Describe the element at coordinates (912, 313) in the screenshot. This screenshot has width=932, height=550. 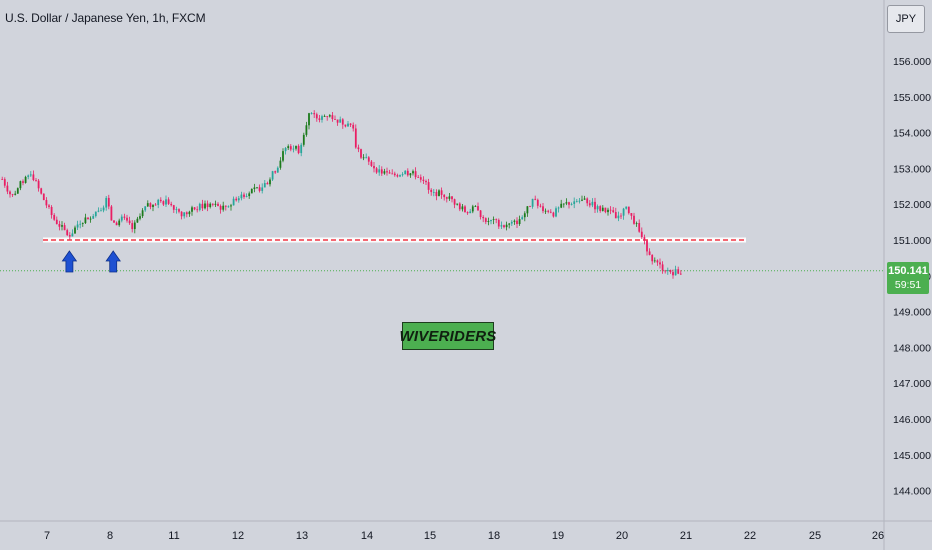
I see `price-tick-label: 149.000` at that location.